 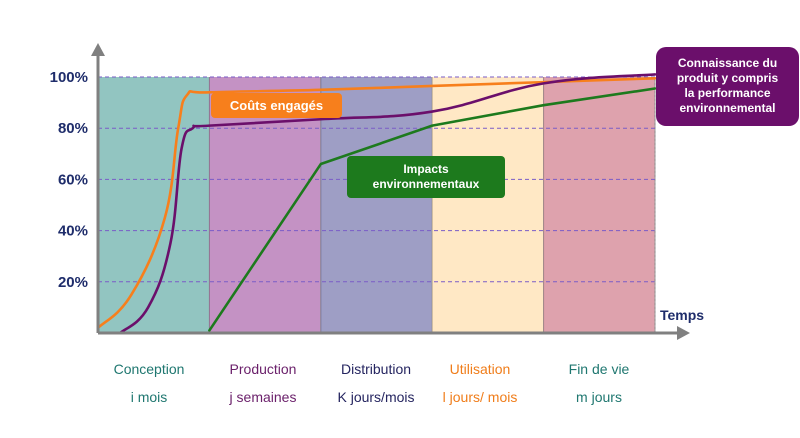 What do you see at coordinates (727, 78) in the screenshot?
I see `callout-connaissance-line: produit y compris` at bounding box center [727, 78].